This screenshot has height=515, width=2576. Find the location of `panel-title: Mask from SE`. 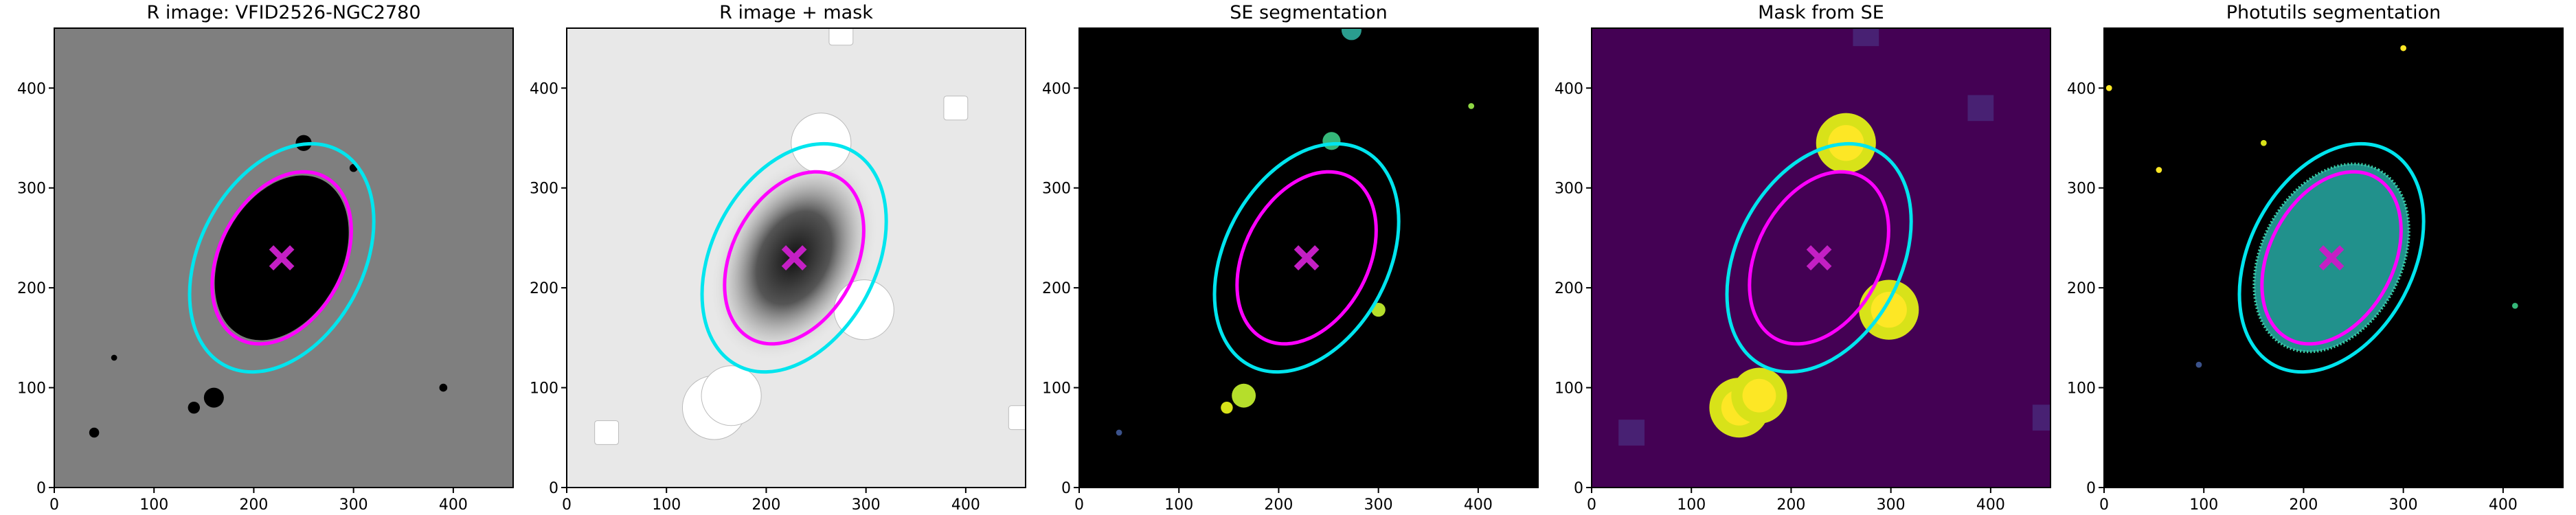

panel-title: Mask from SE is located at coordinates (1821, 12).